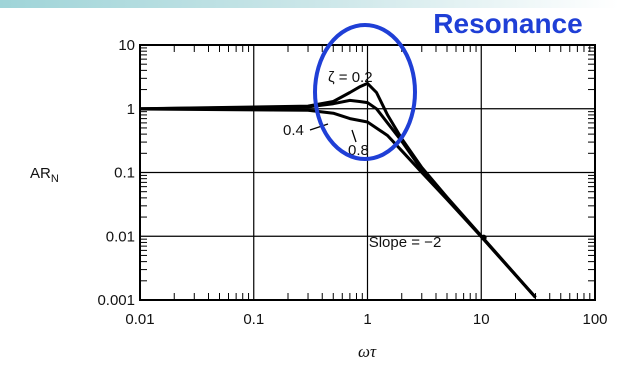 The height and width of the screenshot is (366, 619). What do you see at coordinates (293, 130) in the screenshot?
I see `zeta-value-0-4: 0.4` at bounding box center [293, 130].